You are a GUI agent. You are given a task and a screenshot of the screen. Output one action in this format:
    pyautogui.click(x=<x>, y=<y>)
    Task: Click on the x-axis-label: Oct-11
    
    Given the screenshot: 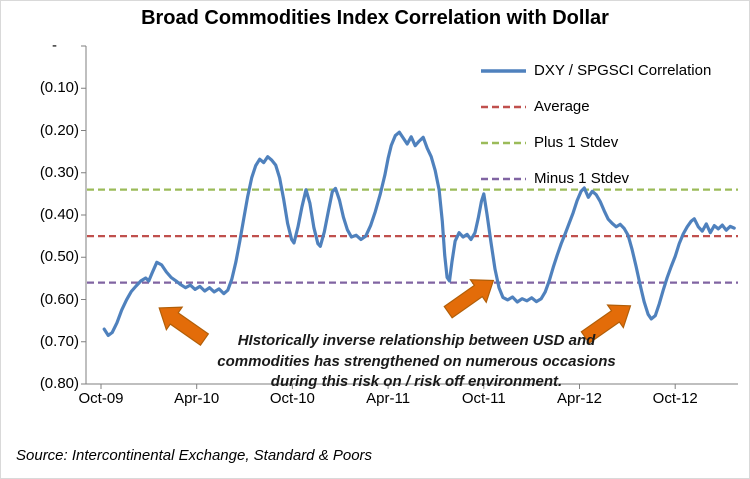 What is the action you would take?
    pyautogui.click(x=483, y=398)
    